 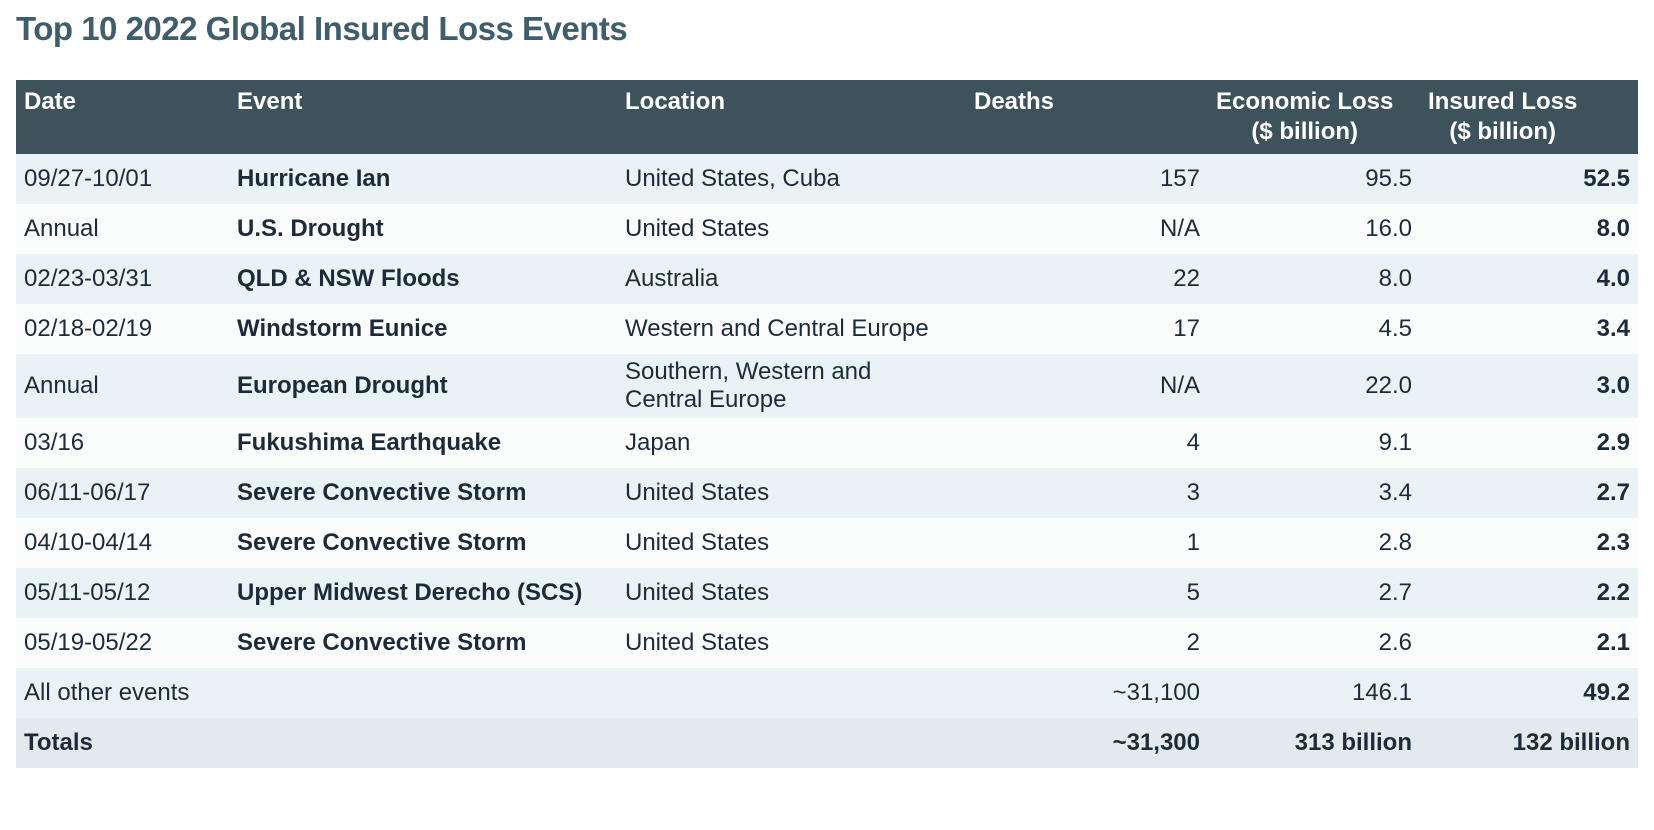 What do you see at coordinates (1529, 279) in the screenshot?
I see `cell-insured-loss: 4.0` at bounding box center [1529, 279].